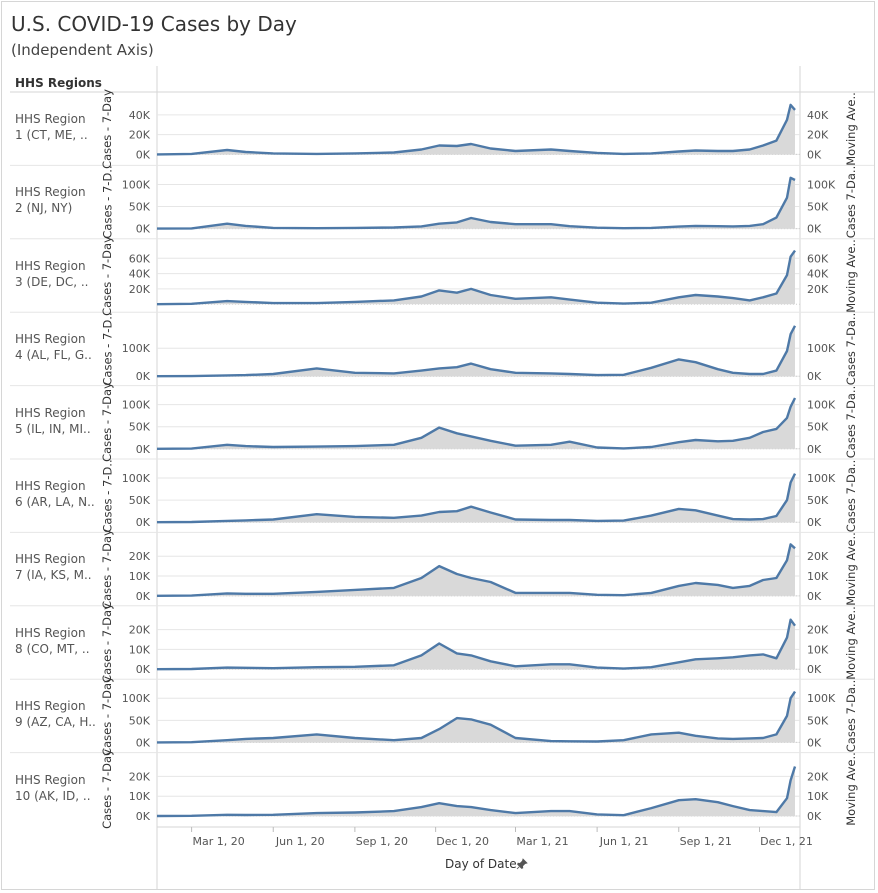  What do you see at coordinates (52, 273) in the screenshot?
I see `row-label: HHS Region 3 (DE, DC, ..` at bounding box center [52, 273].